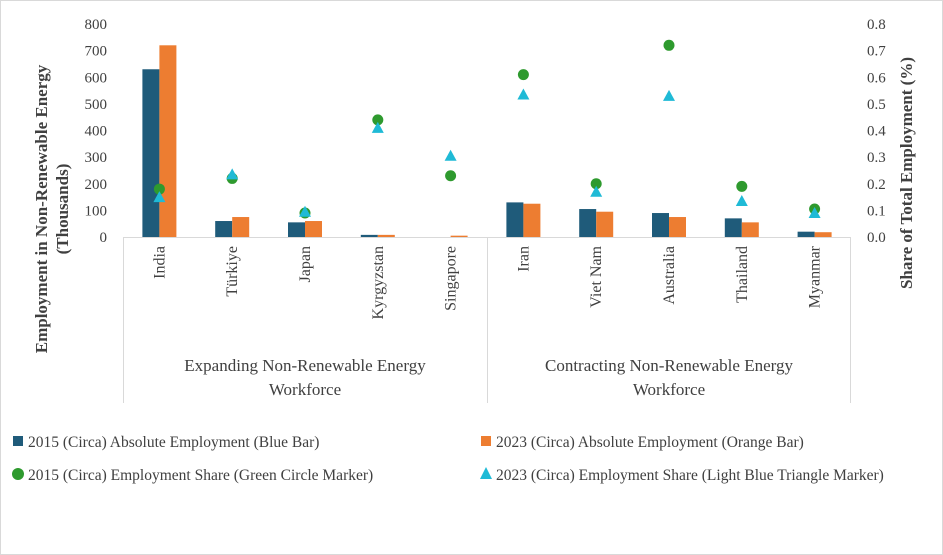 Image resolution: width=943 pixels, height=555 pixels. Describe the element at coordinates (96, 185) in the screenshot. I see `y-left-tick-label: 200` at that location.